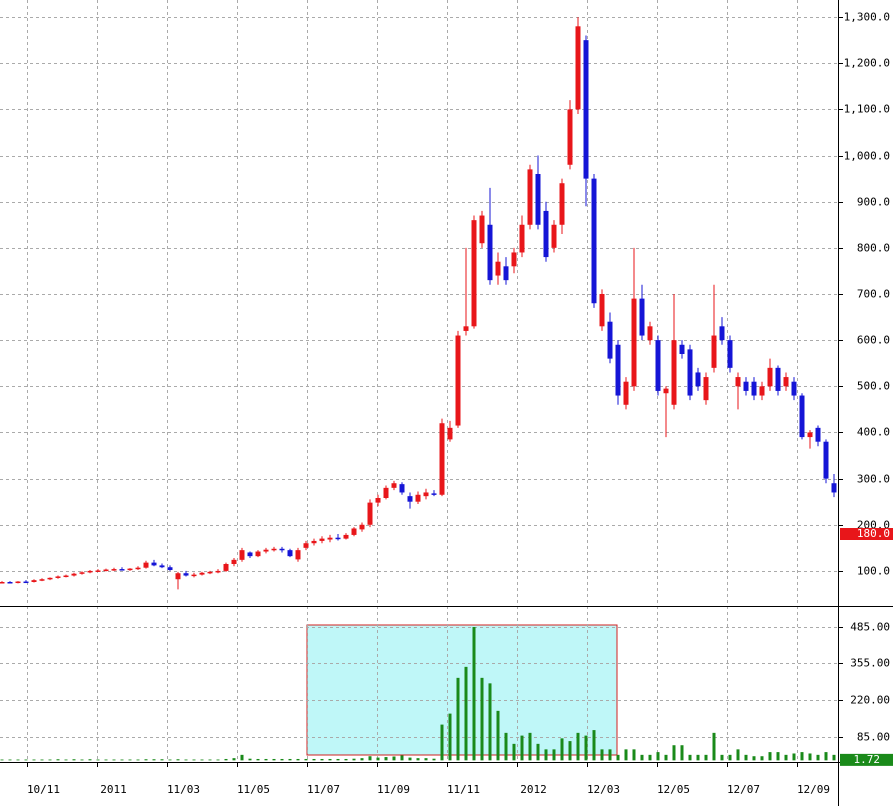 The width and height of the screenshot is (893, 806). I want to click on x-tick-label: 11/07, so click(323, 789).